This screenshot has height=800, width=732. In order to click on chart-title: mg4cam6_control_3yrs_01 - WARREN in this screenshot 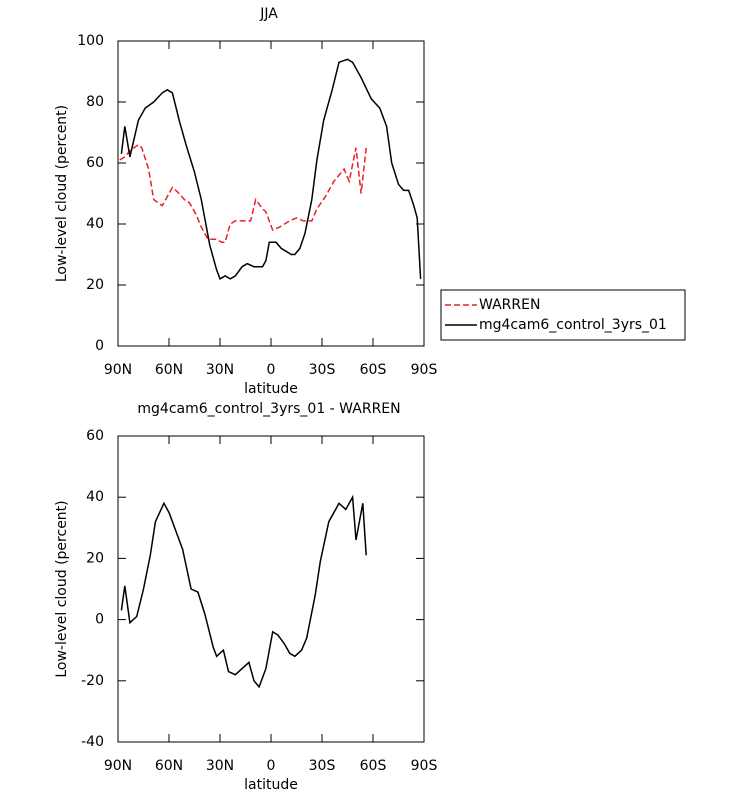, I will do `click(268, 409)`.